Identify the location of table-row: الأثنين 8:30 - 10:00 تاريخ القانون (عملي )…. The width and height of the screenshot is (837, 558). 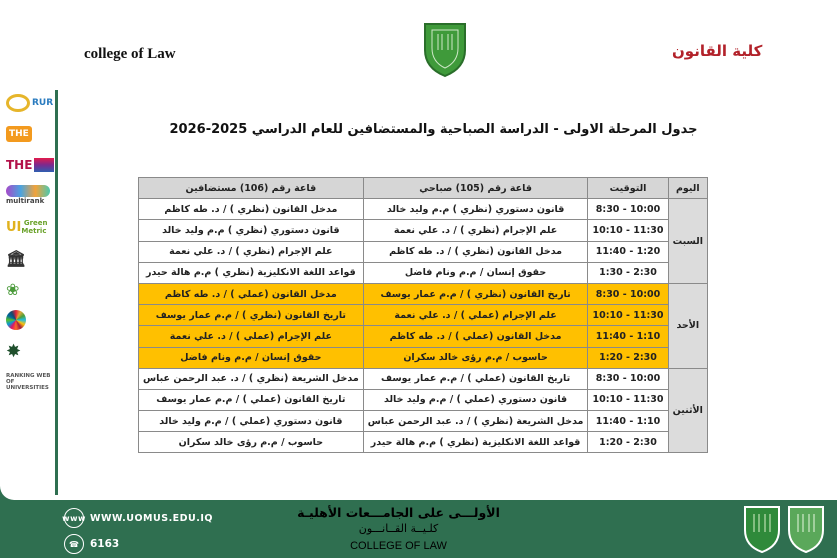
(423, 410).